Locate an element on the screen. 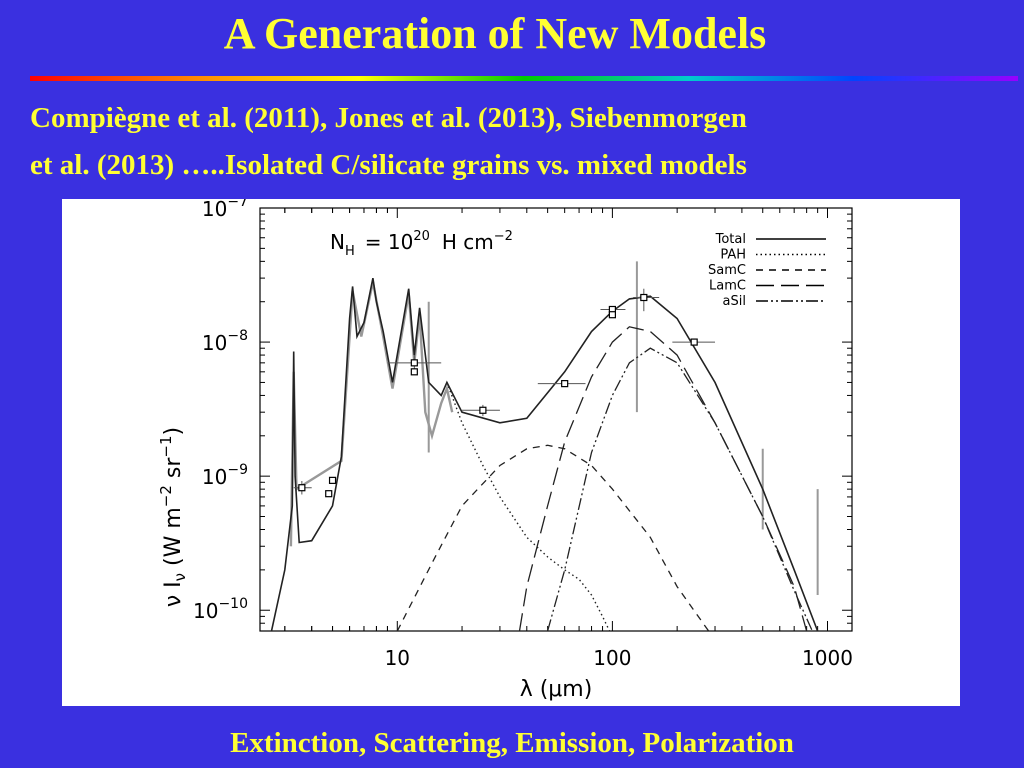 This screenshot has height=768, width=1024. legend-label-asil: aSil is located at coordinates (734, 301).